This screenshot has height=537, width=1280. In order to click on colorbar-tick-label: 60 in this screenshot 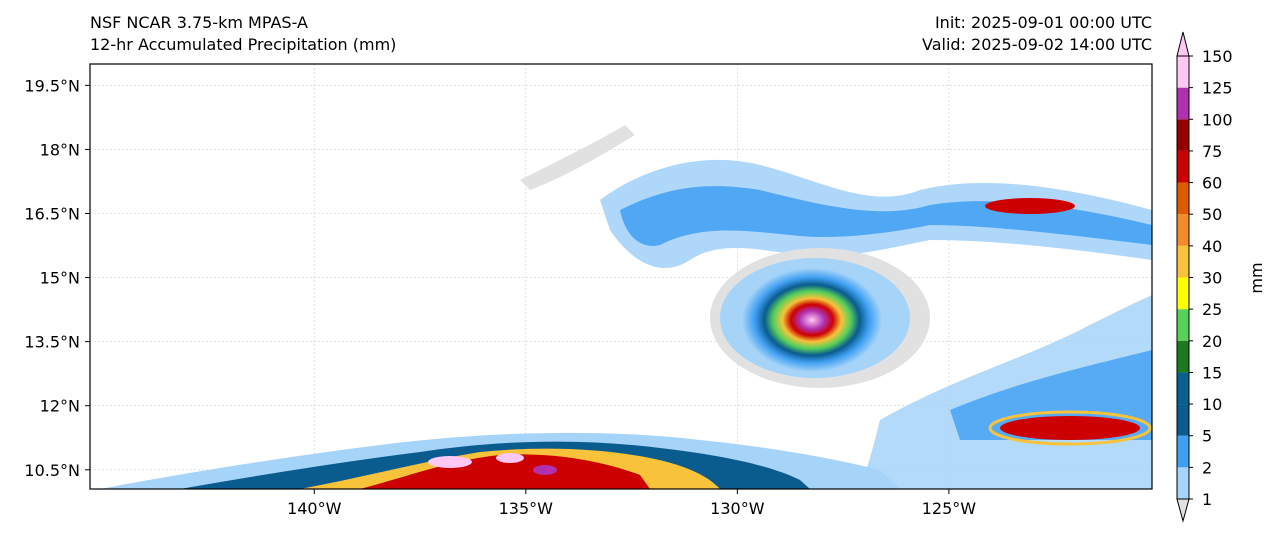, I will do `click(1212, 183)`.